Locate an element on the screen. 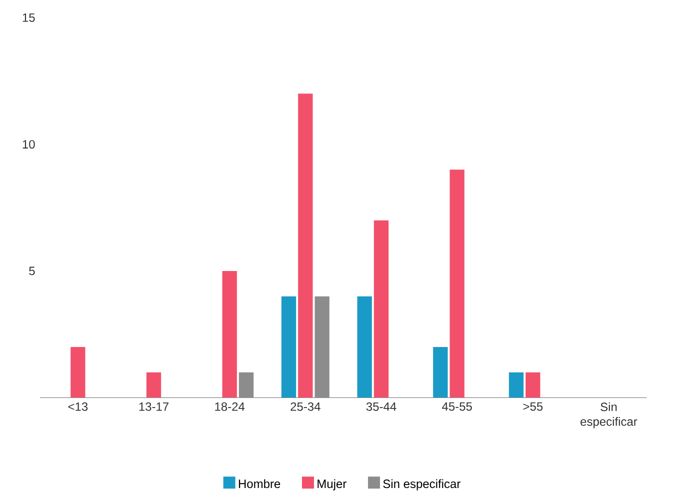 The width and height of the screenshot is (686, 495). x-tick-label: 45-55 is located at coordinates (457, 406).